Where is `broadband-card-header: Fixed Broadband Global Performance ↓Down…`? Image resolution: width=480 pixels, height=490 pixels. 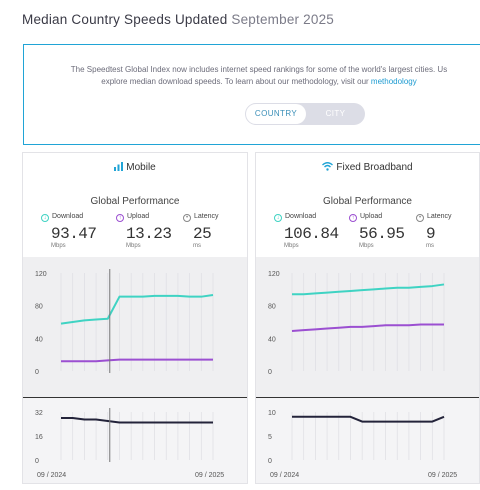
broadband-card-header: Fixed Broadband Global Performance ↓Down… is located at coordinates (367, 205).